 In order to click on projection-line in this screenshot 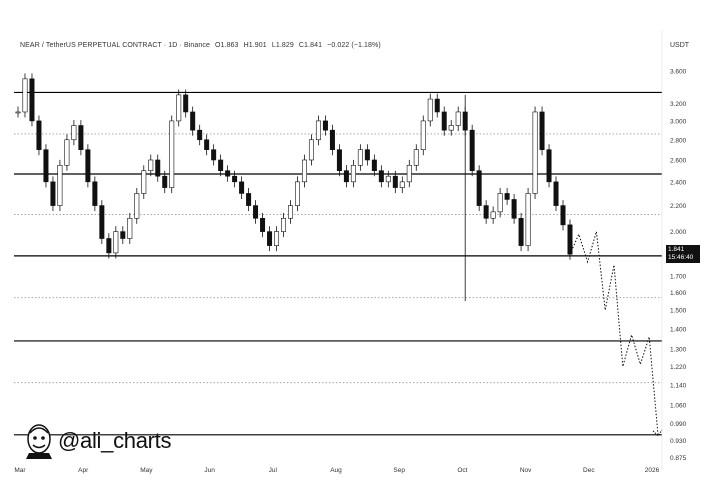, I will do `click(614, 333)`.